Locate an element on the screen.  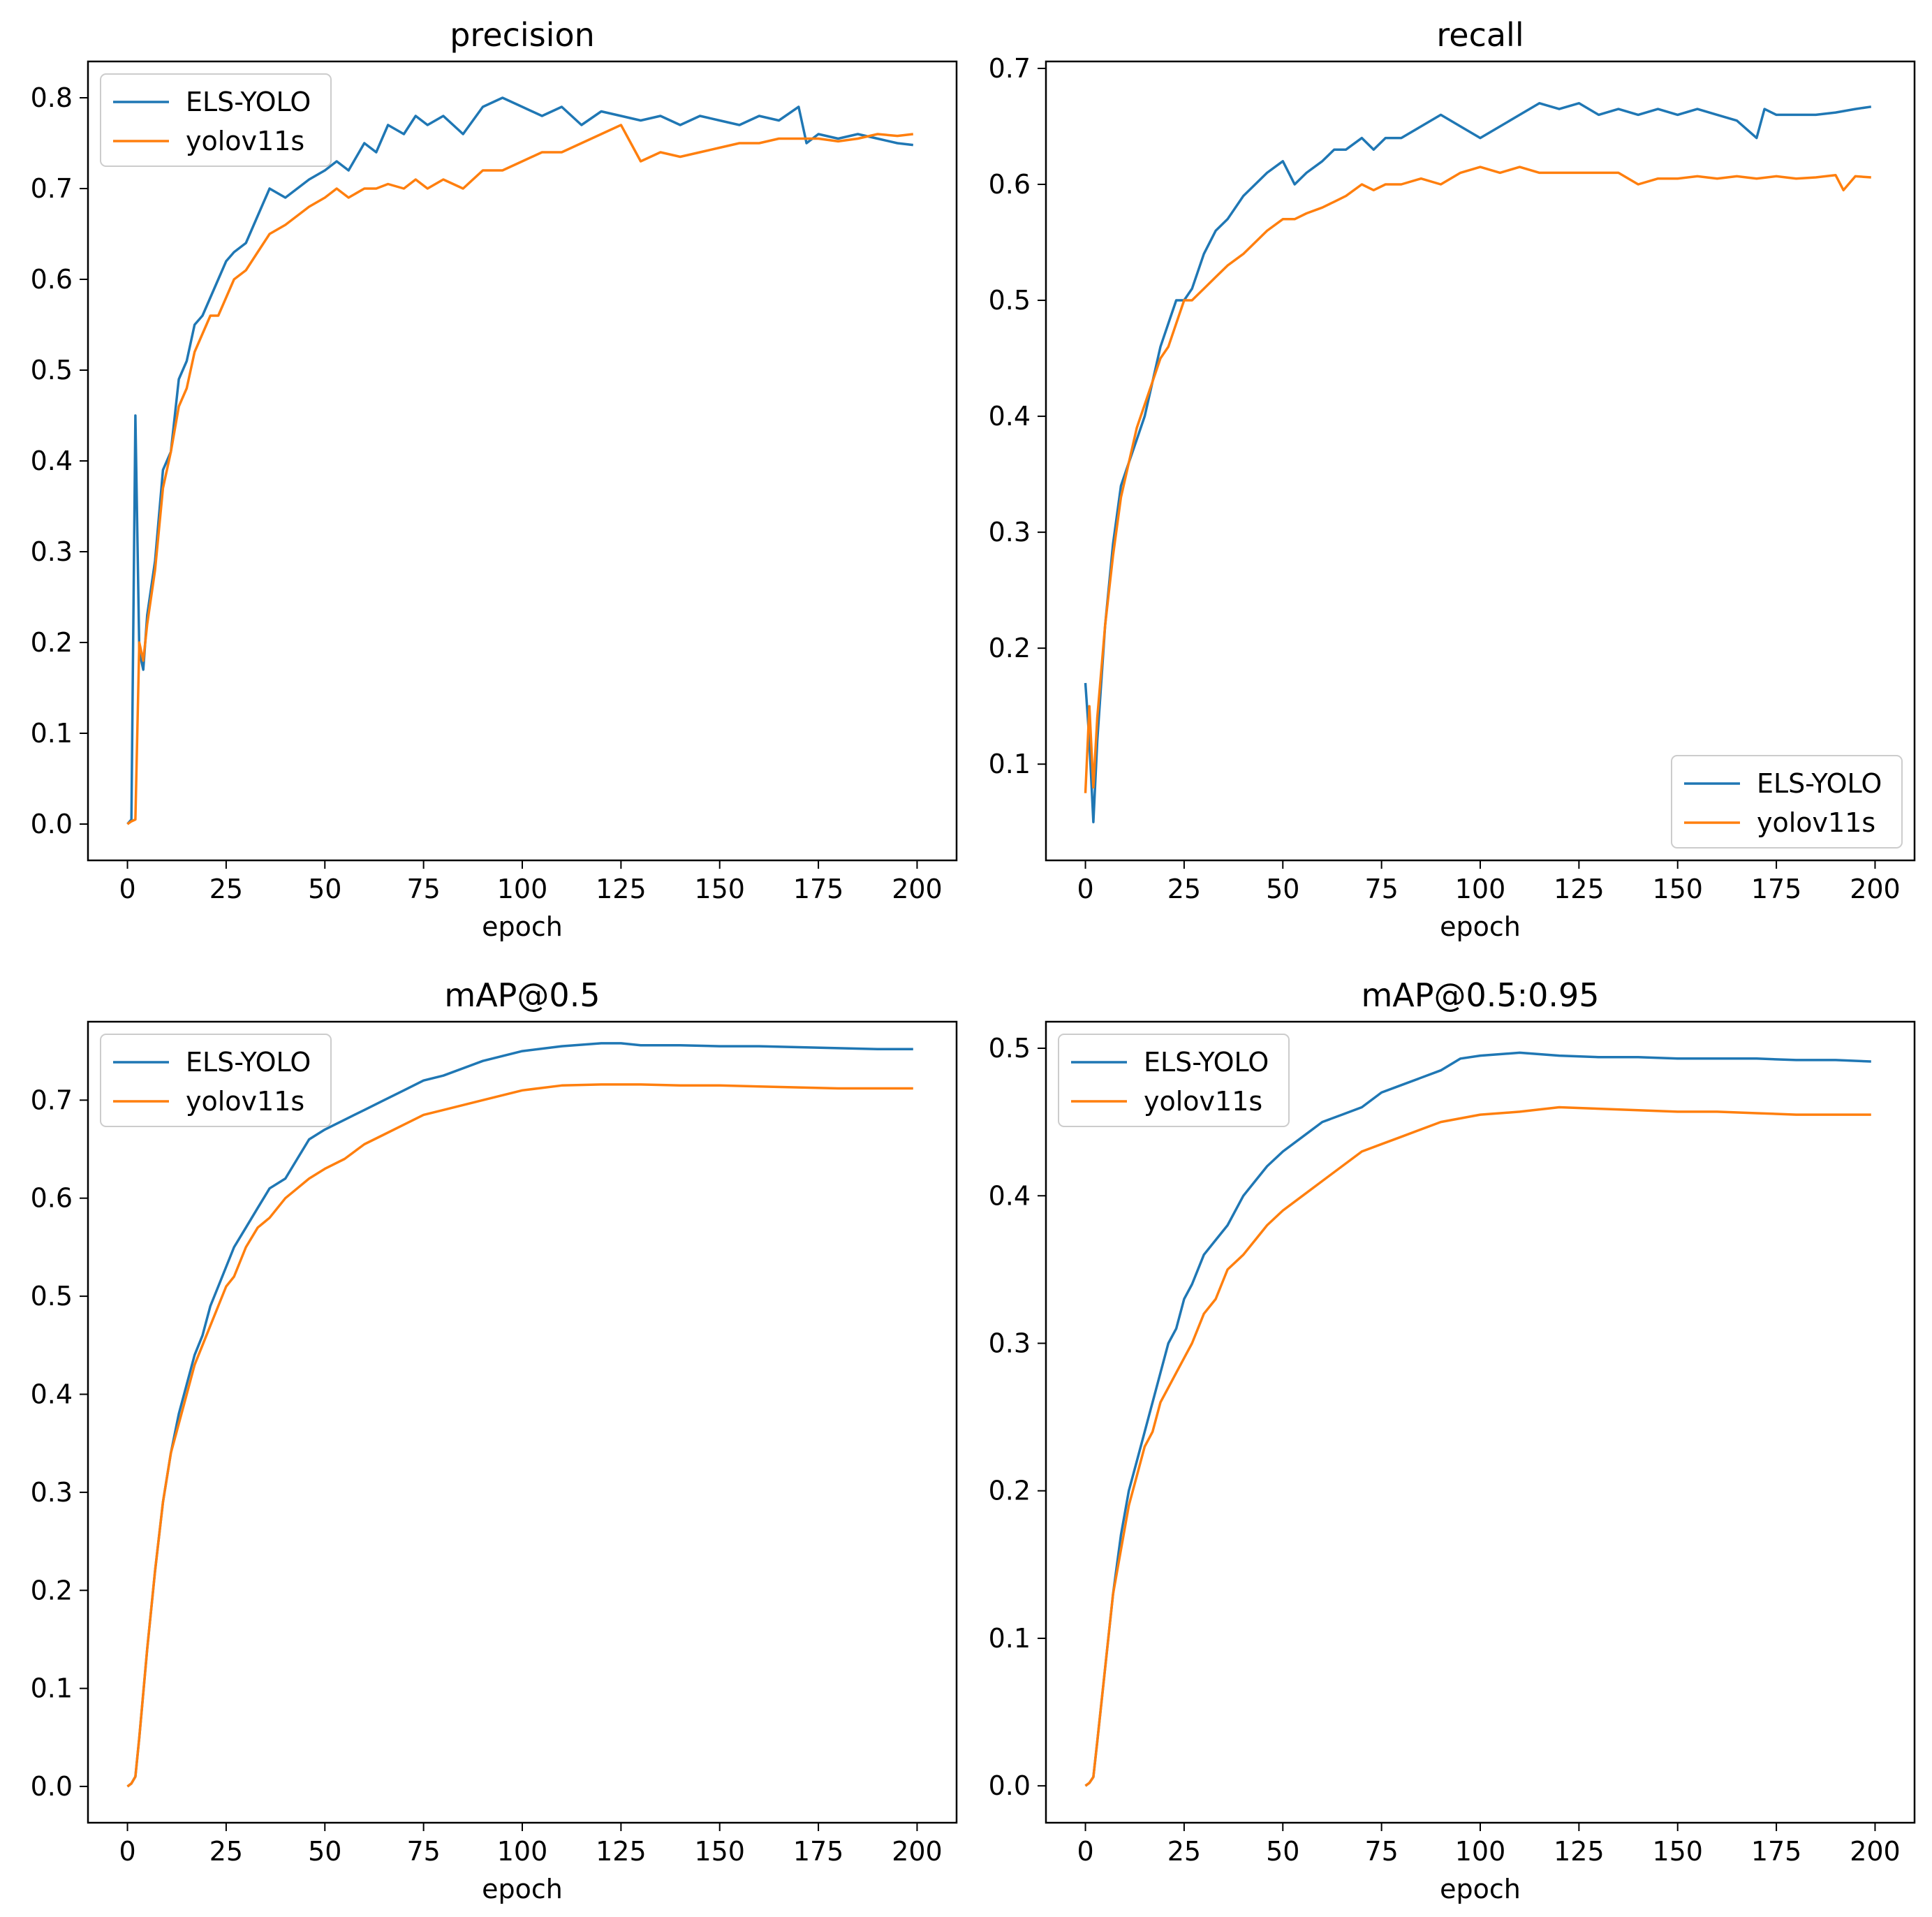
y-tick-label: 0.8 is located at coordinates (52, 97).